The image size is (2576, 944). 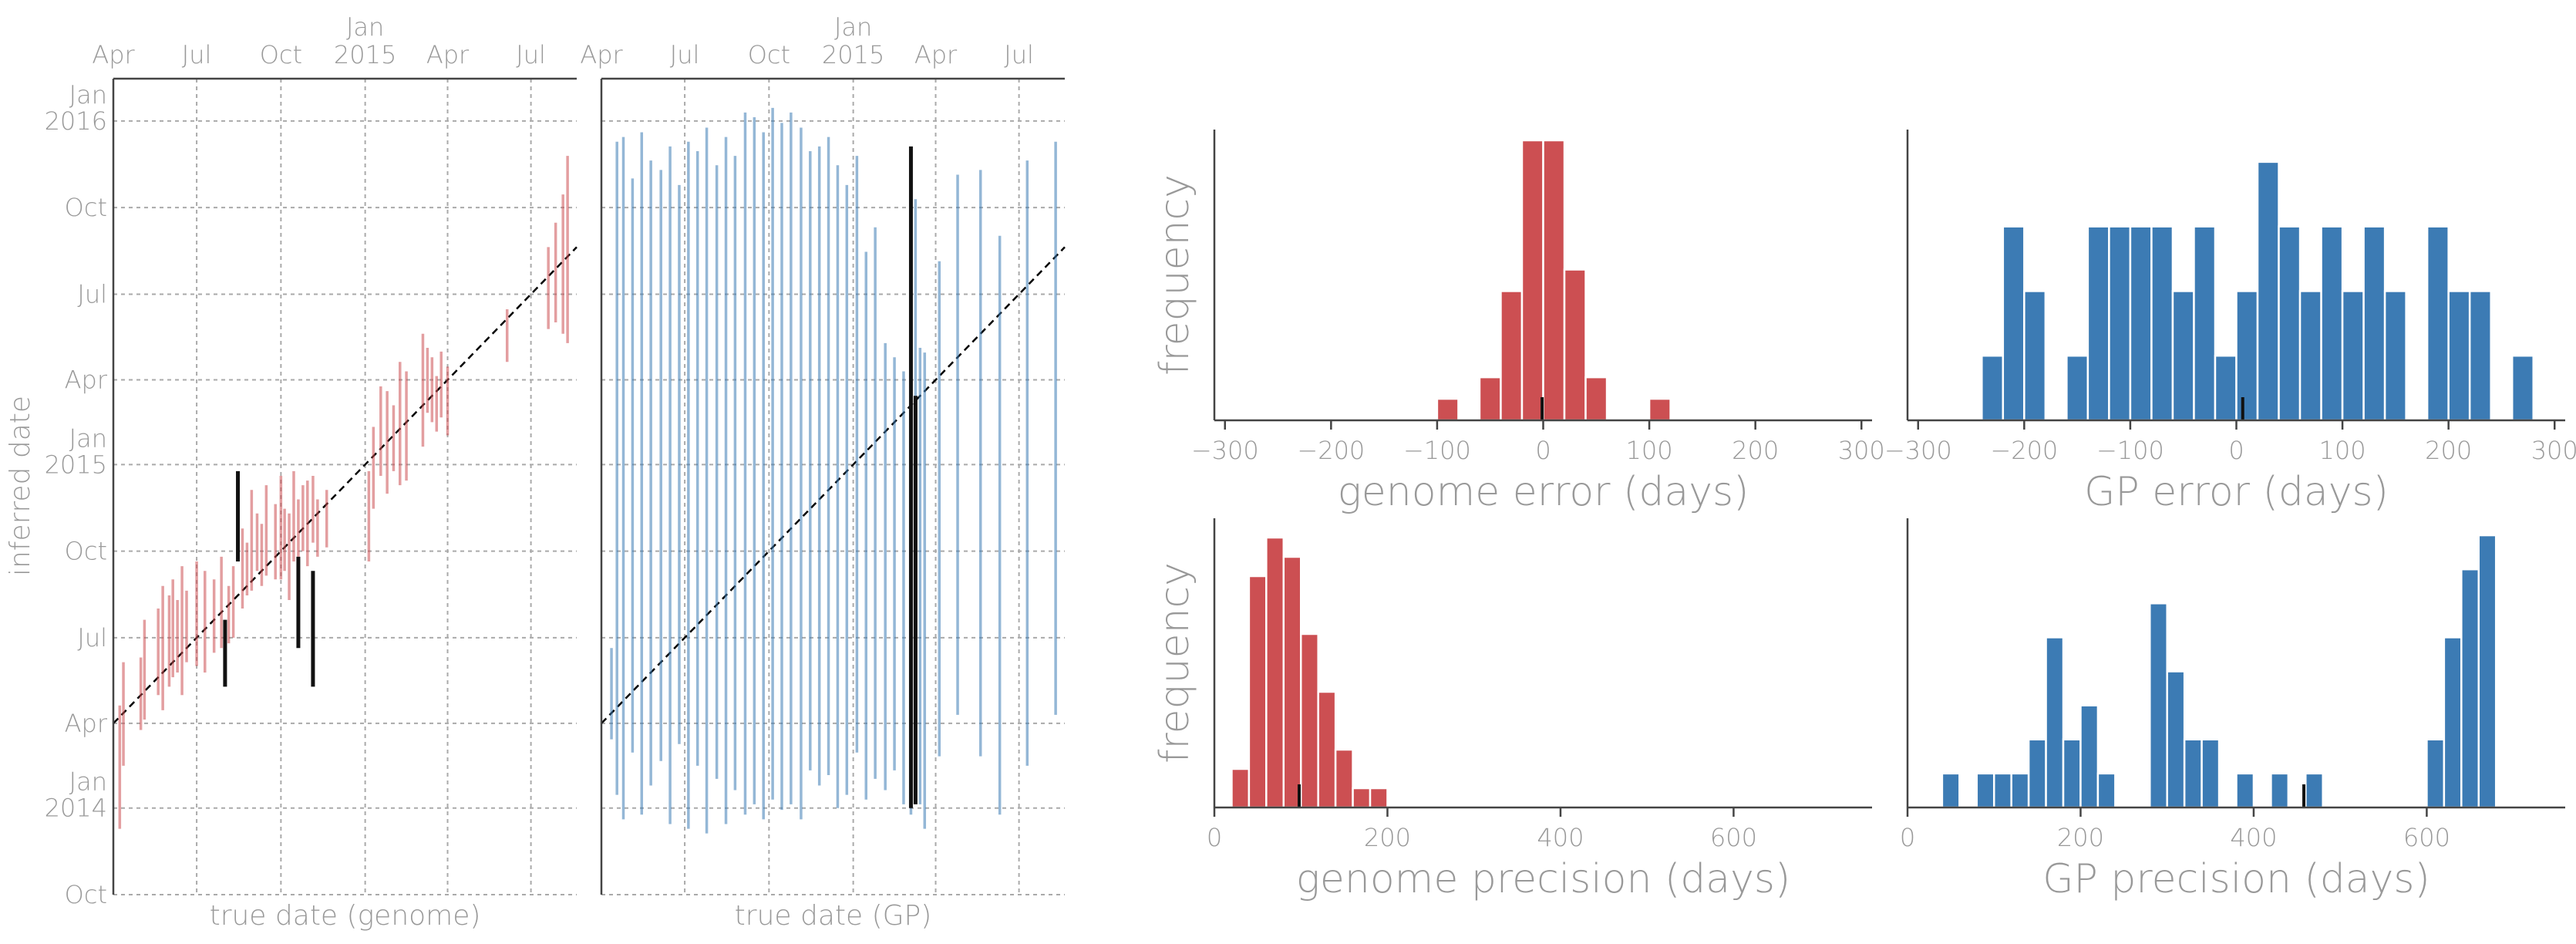 I want to click on x-axis-label: true date (GP), so click(x=834, y=916).